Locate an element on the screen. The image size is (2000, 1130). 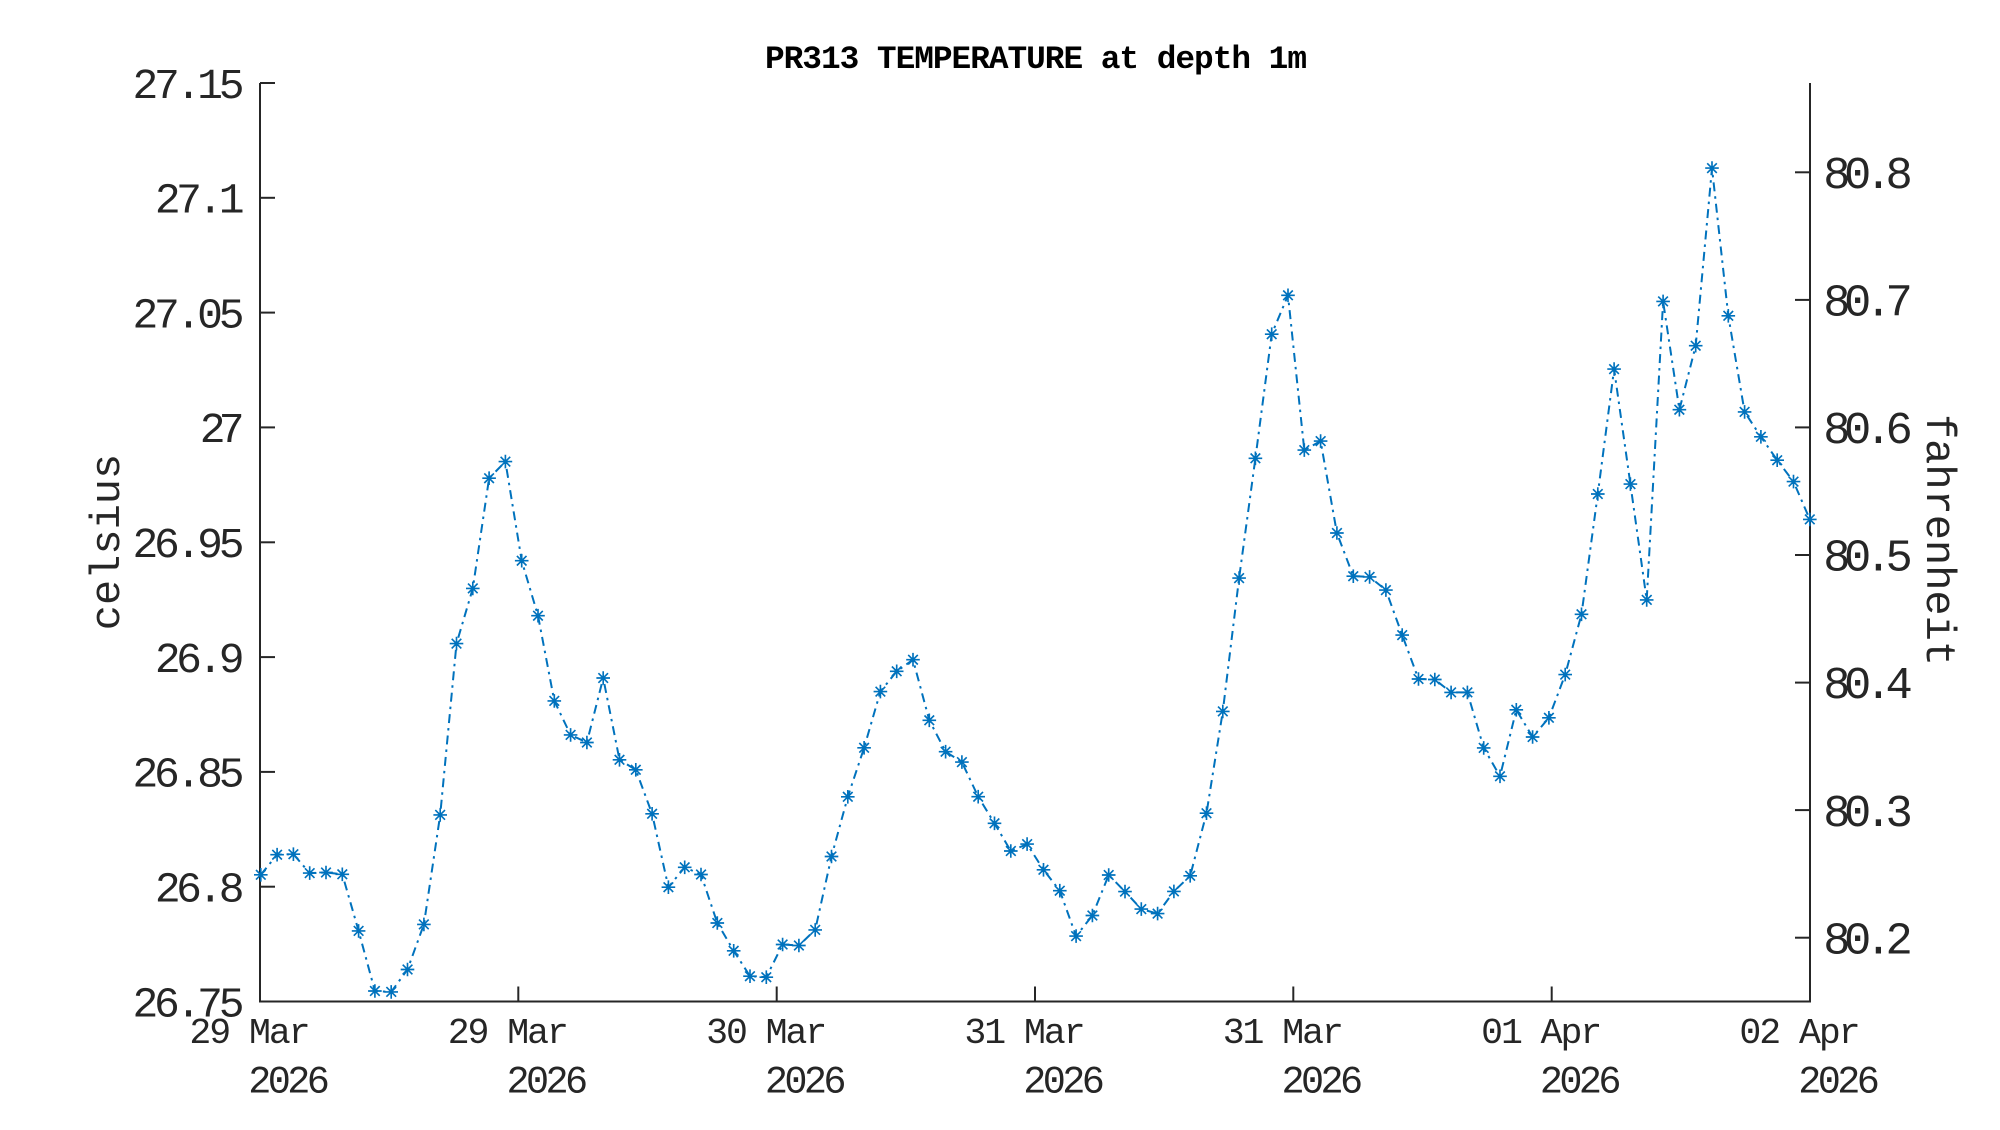
svg-text: 80.8 is located at coordinates (1868, 176).